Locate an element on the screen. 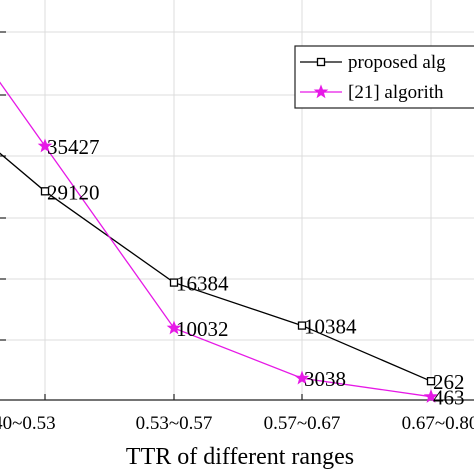 This screenshot has width=474, height=474. x-tick-label: 0.53~0.57 is located at coordinates (174, 423).